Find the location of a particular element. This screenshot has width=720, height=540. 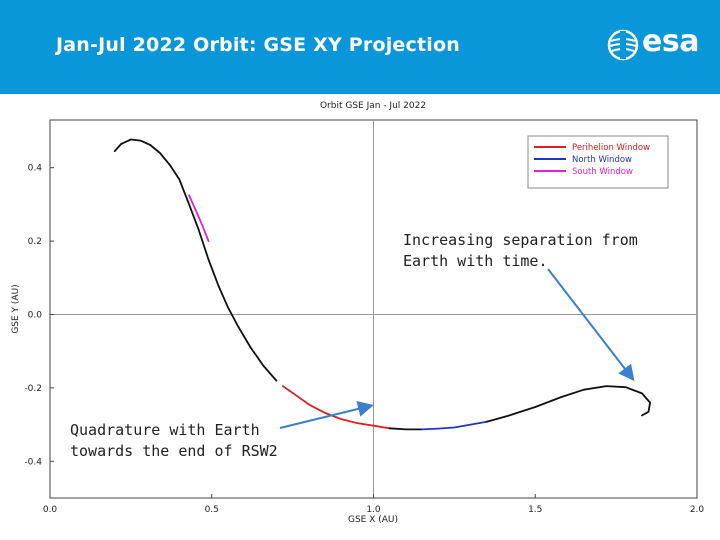

series-orbit-late is located at coordinates (568, 404).